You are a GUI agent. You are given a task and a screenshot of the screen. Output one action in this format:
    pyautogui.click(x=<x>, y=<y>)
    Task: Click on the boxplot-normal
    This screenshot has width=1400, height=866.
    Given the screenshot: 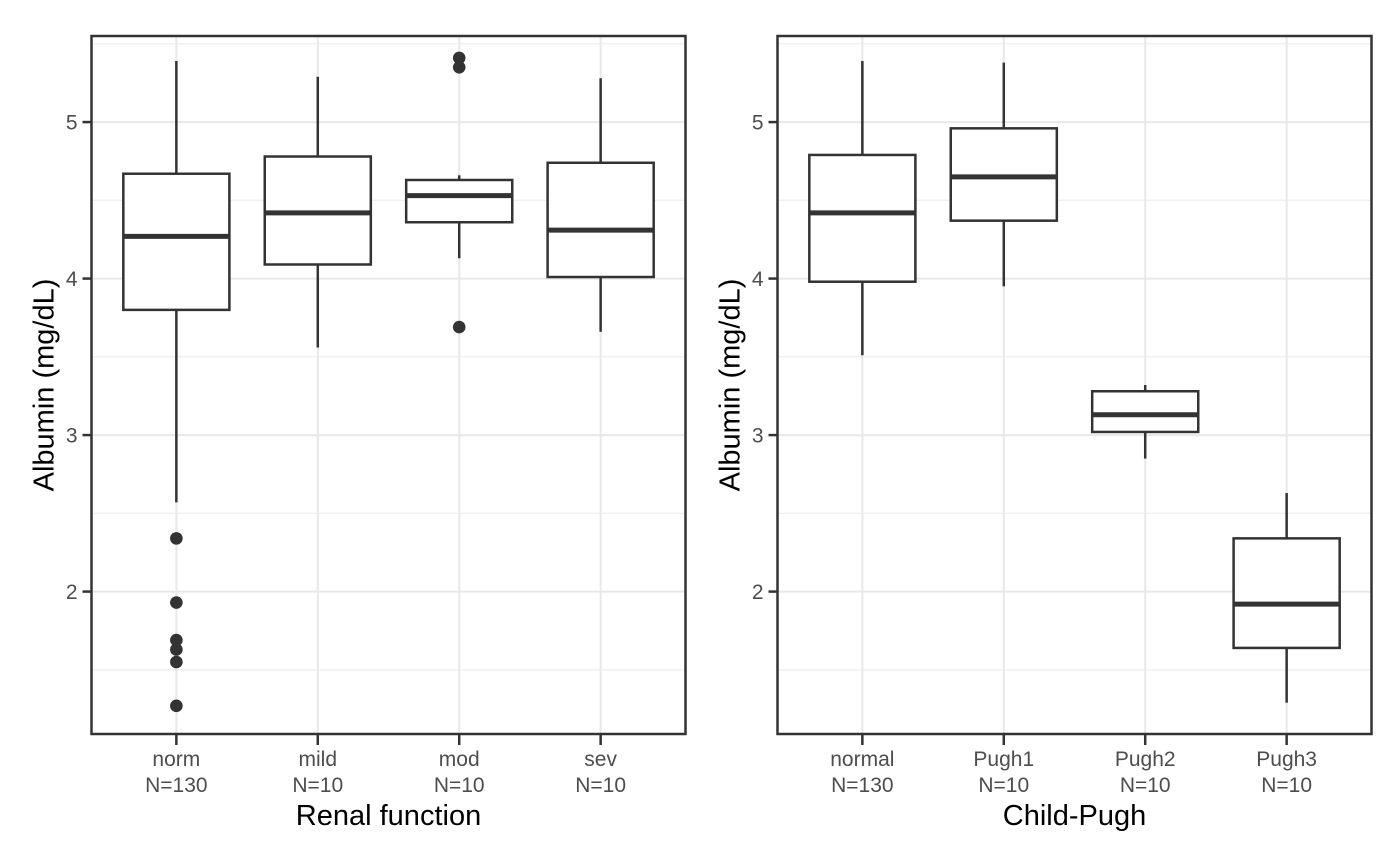 What is the action you would take?
    pyautogui.click(x=862, y=208)
    